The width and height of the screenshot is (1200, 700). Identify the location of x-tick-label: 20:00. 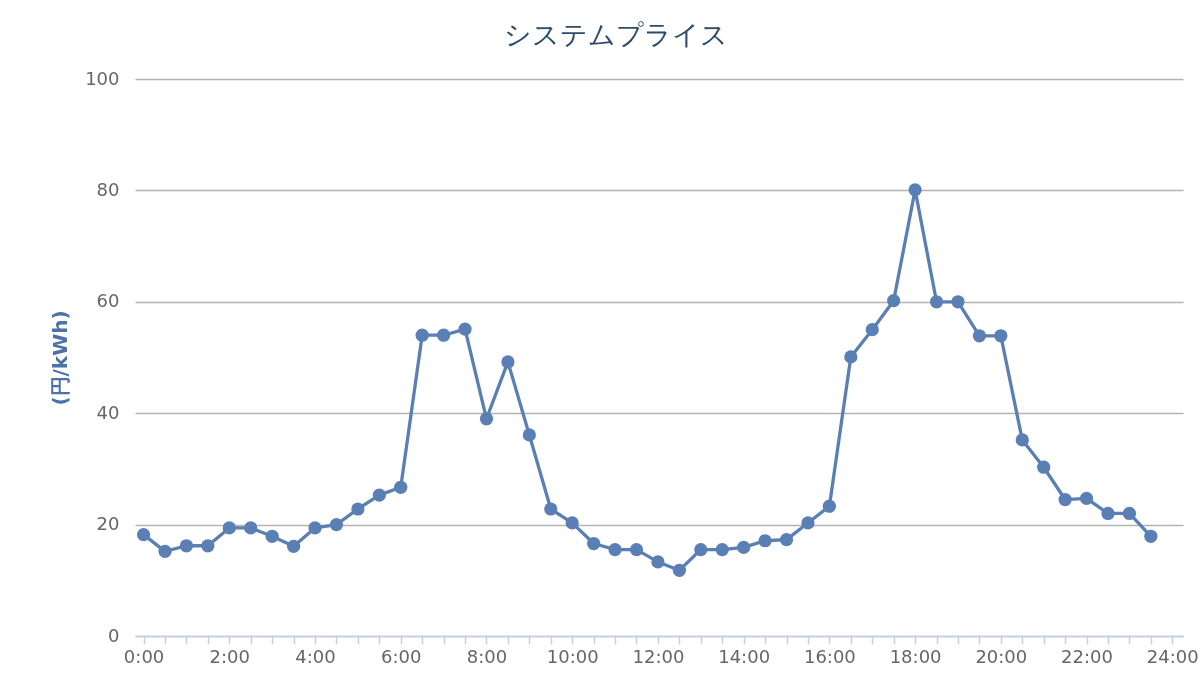
(1001, 656).